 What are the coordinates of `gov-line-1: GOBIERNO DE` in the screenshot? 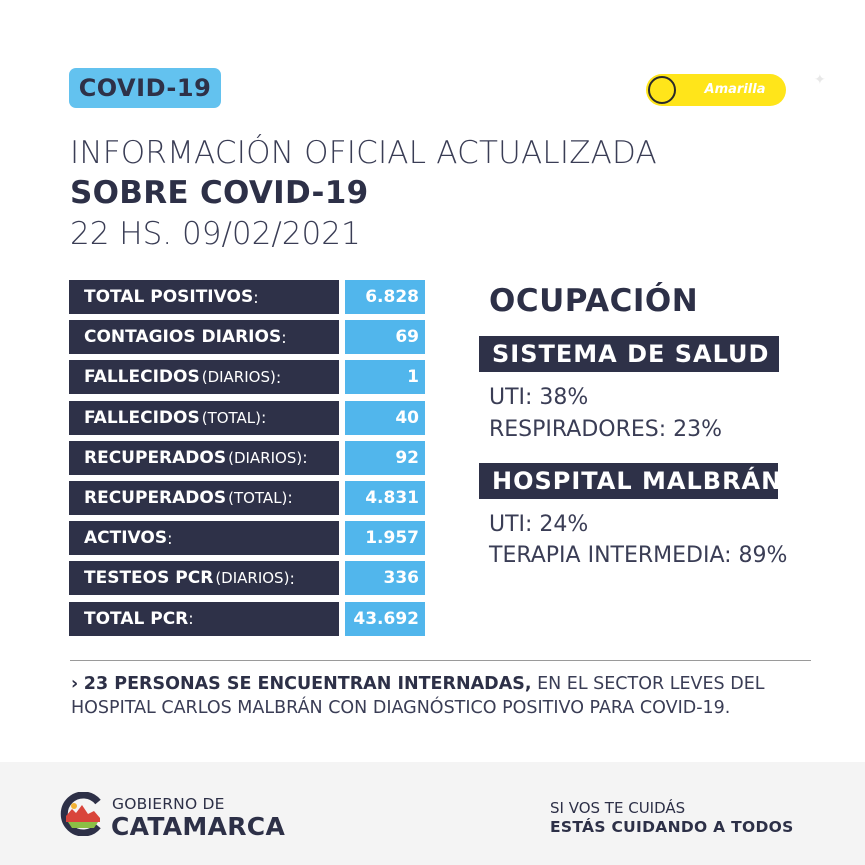 It's located at (168, 804).